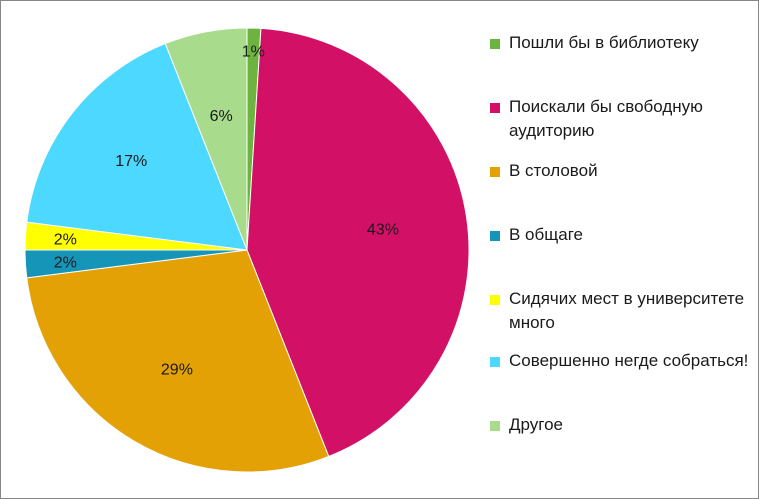 Image resolution: width=759 pixels, height=499 pixels. What do you see at coordinates (553, 170) in the screenshot?
I see `legend-label-canteen: В столовой` at bounding box center [553, 170].